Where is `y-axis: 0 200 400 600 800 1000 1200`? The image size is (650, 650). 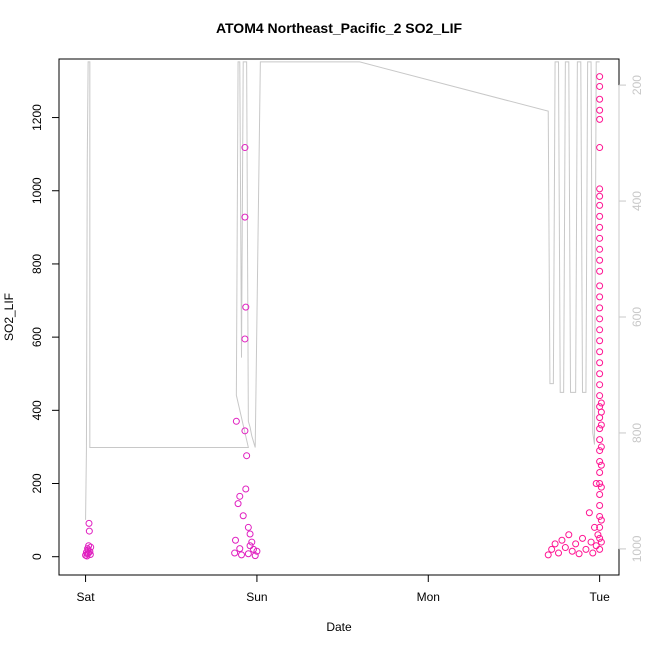 y-axis: 0 200 400 600 800 1000 1200 is located at coordinates (45, 332).